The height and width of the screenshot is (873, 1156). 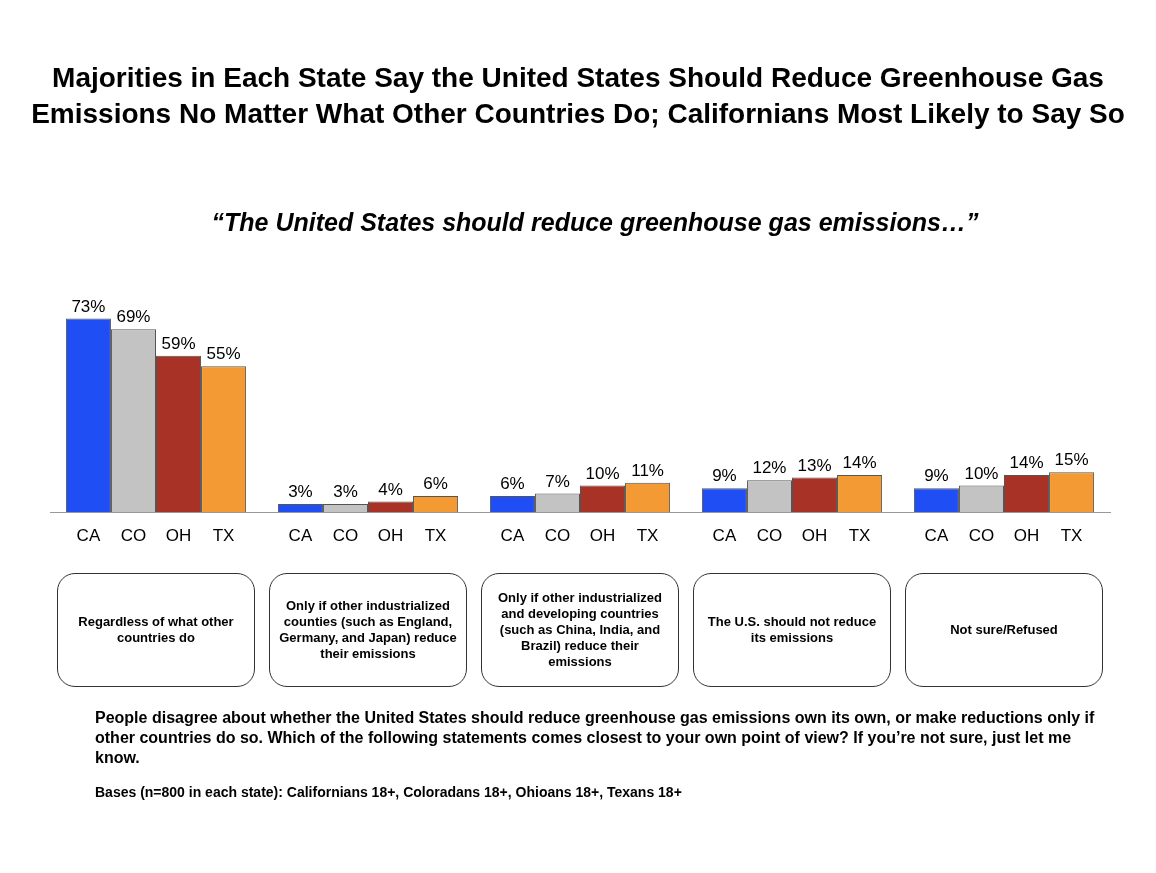 What do you see at coordinates (390, 489) in the screenshot?
I see `data-label: 4%` at bounding box center [390, 489].